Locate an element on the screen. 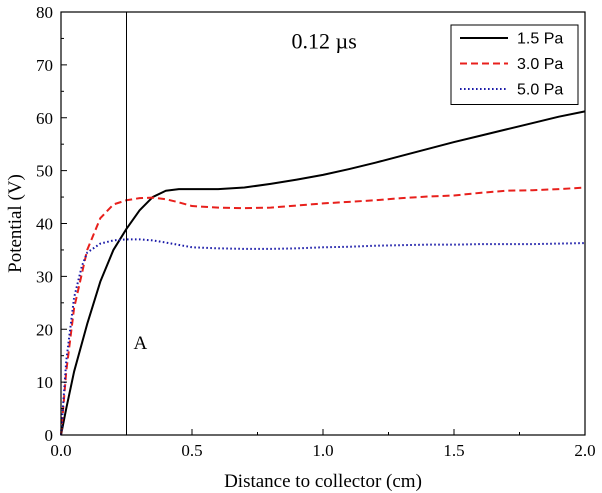 The image size is (602, 493). x-tick-label: 1.5 is located at coordinates (453, 450).